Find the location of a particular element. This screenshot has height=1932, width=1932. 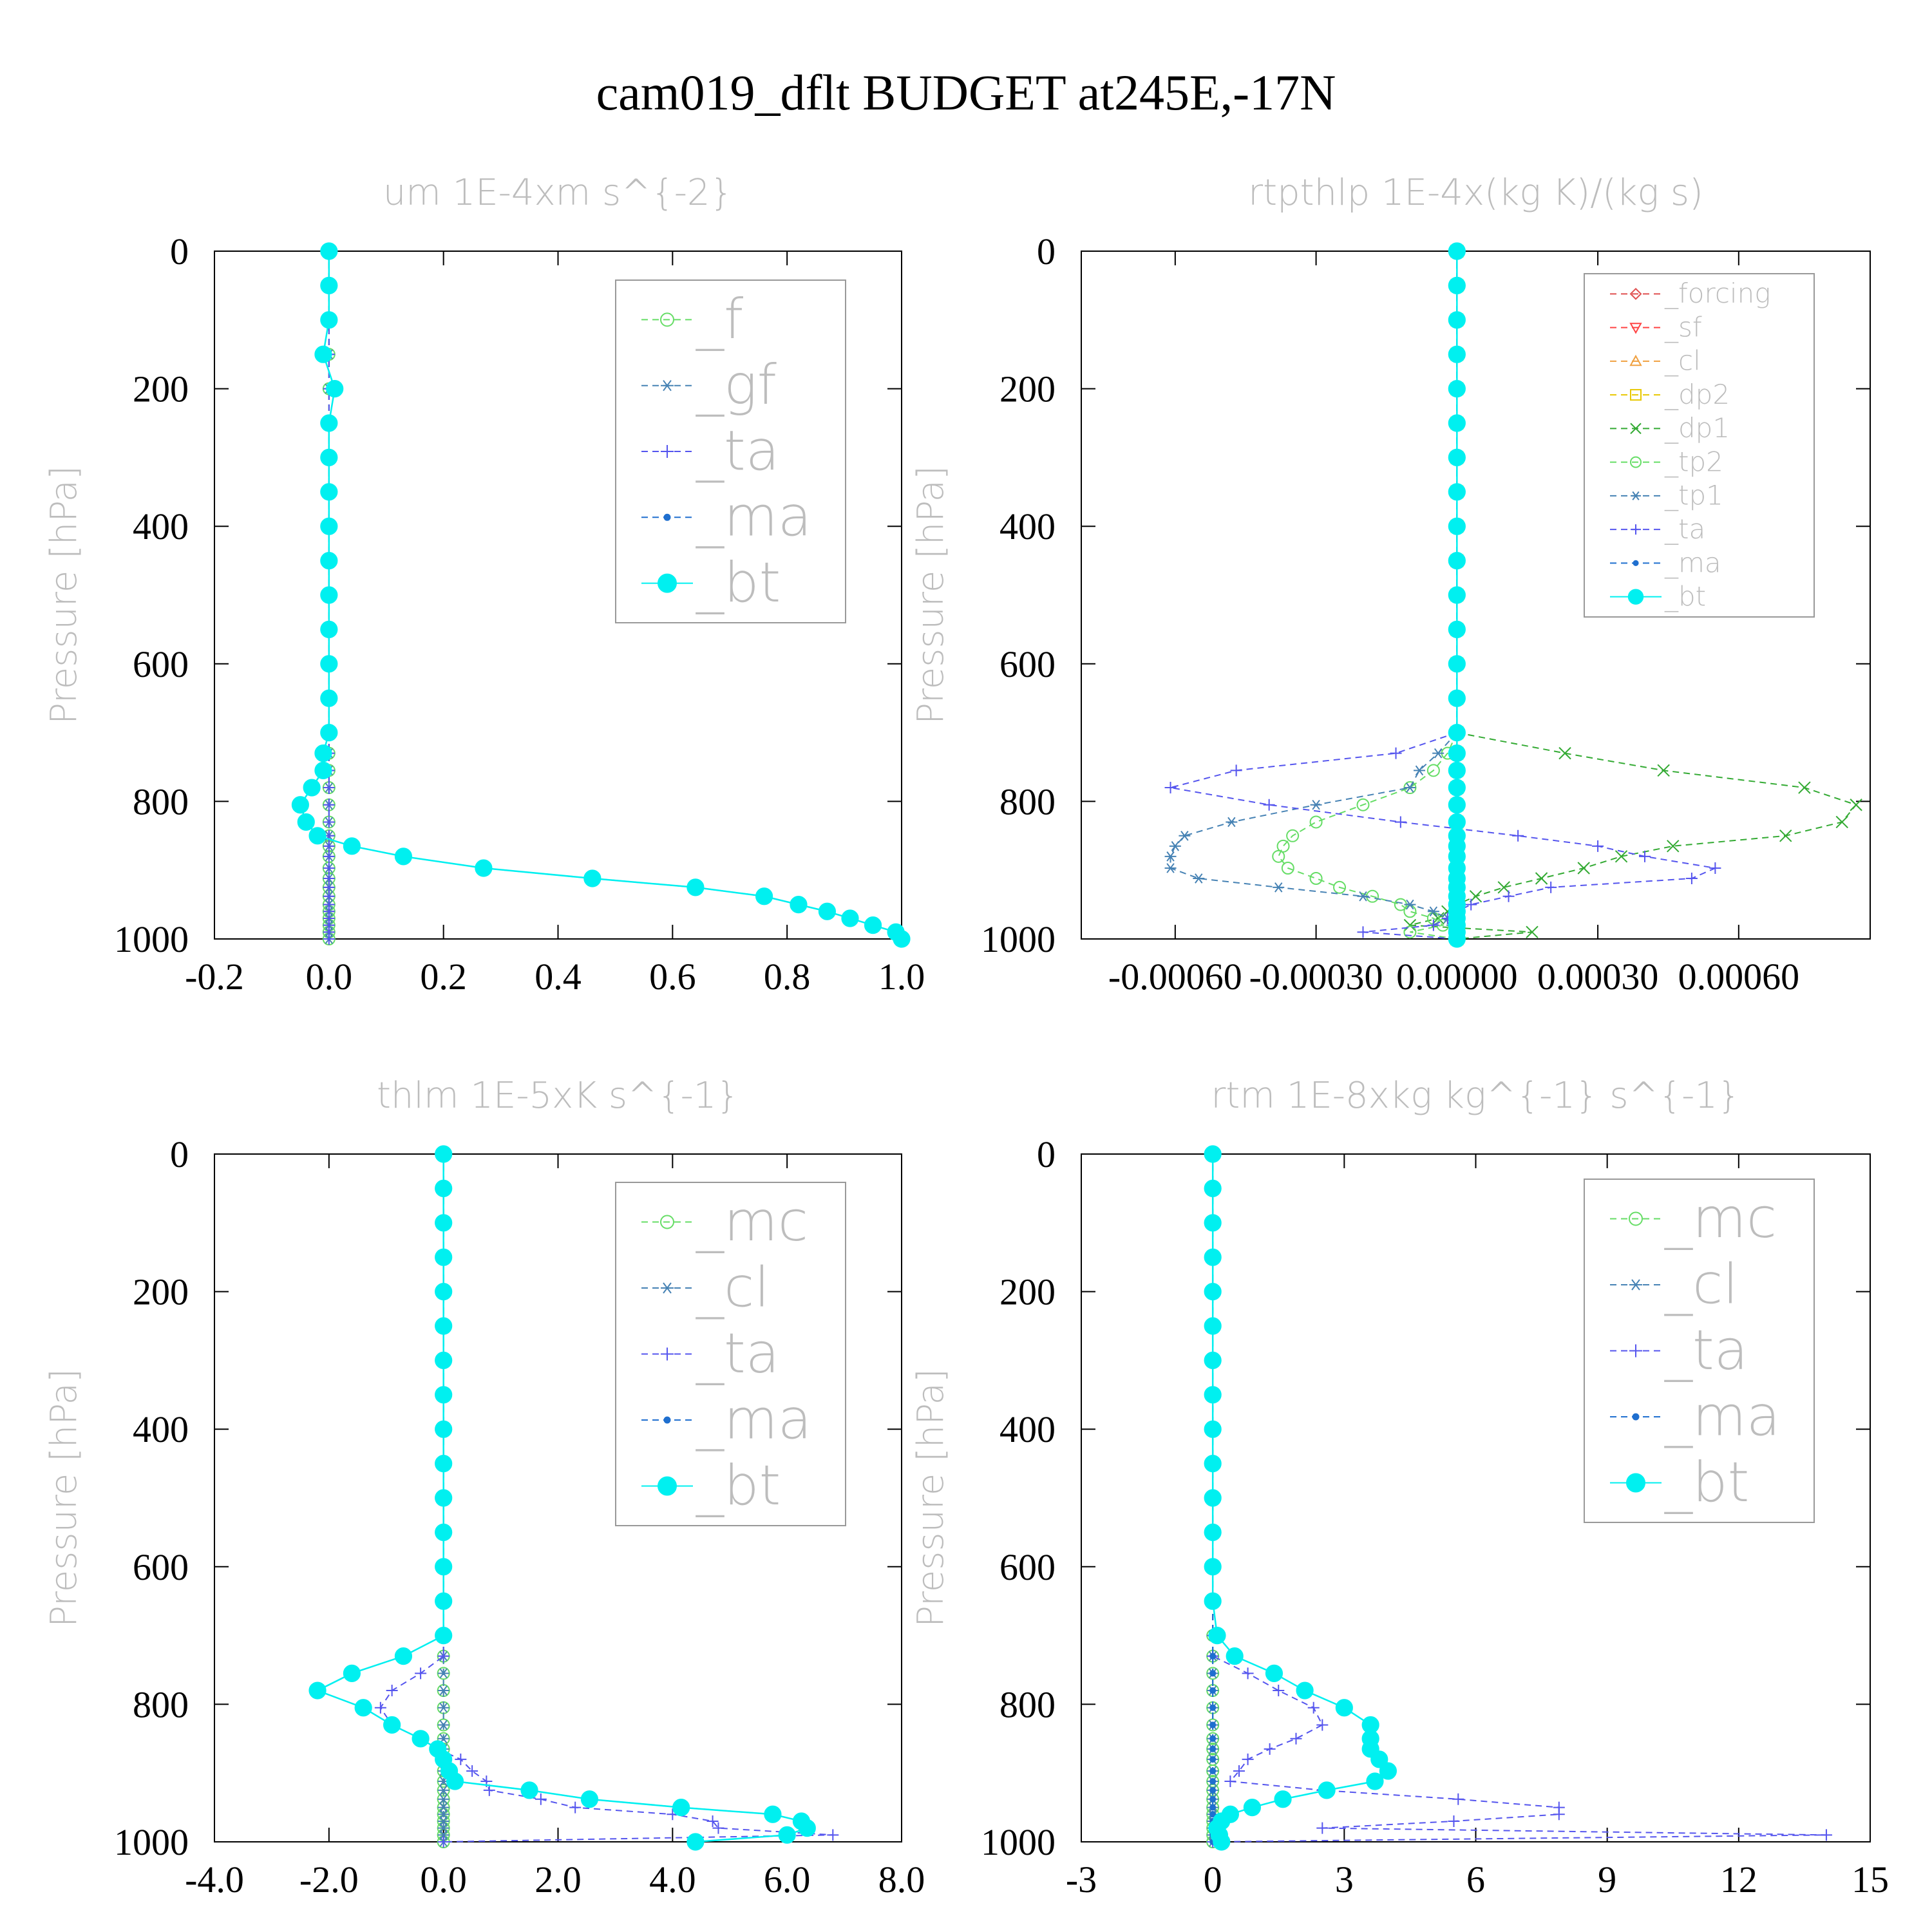

figure-title: cam019_dflt BUDGET at245E,-17N is located at coordinates (966, 92).